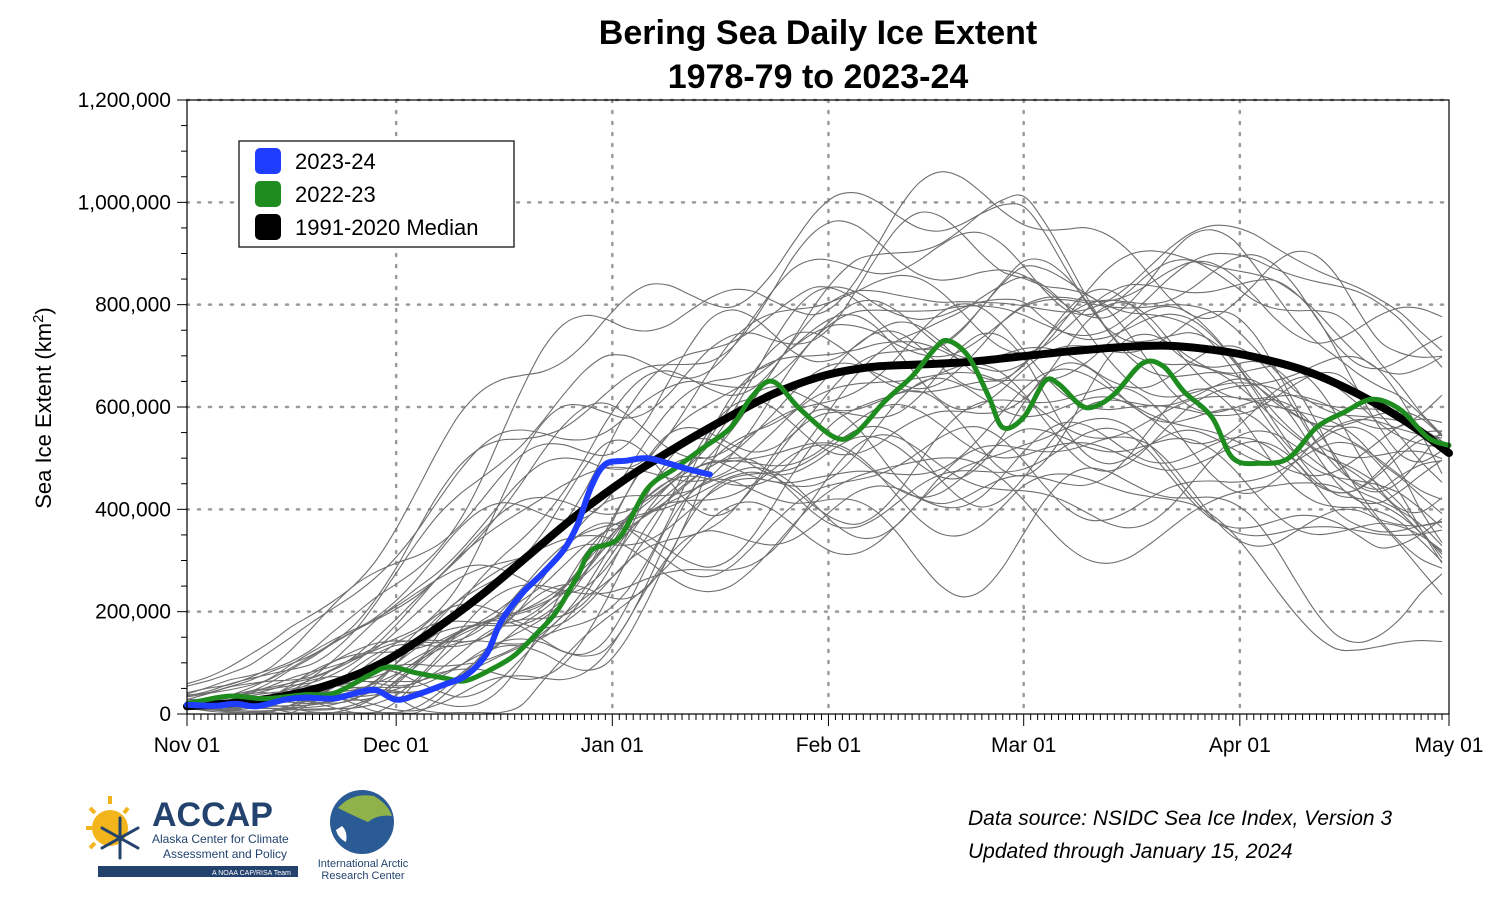 The image size is (1500, 900). What do you see at coordinates (335, 161) in the screenshot?
I see `legend-label-2023-24: 2023-24` at bounding box center [335, 161].